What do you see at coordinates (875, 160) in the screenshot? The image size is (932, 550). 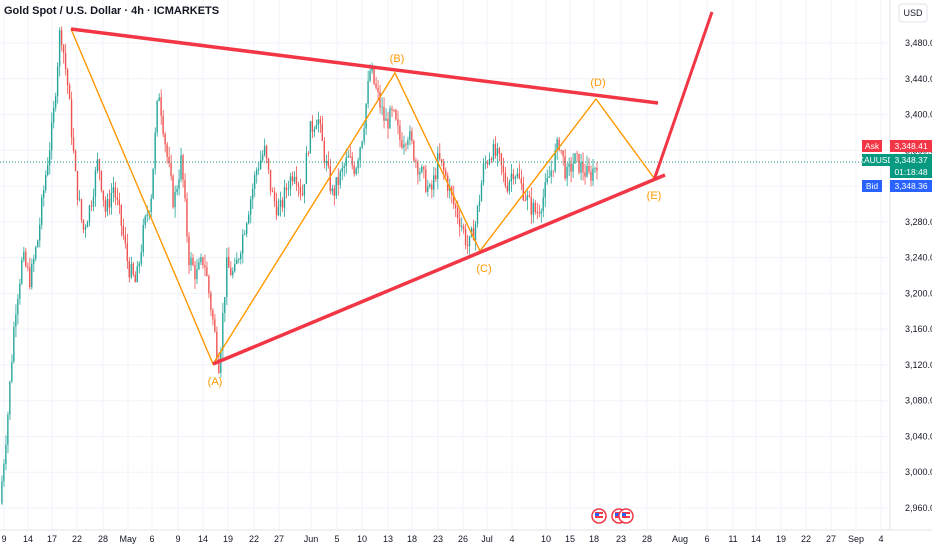 I see `symbol-label: XAUUSD` at bounding box center [875, 160].